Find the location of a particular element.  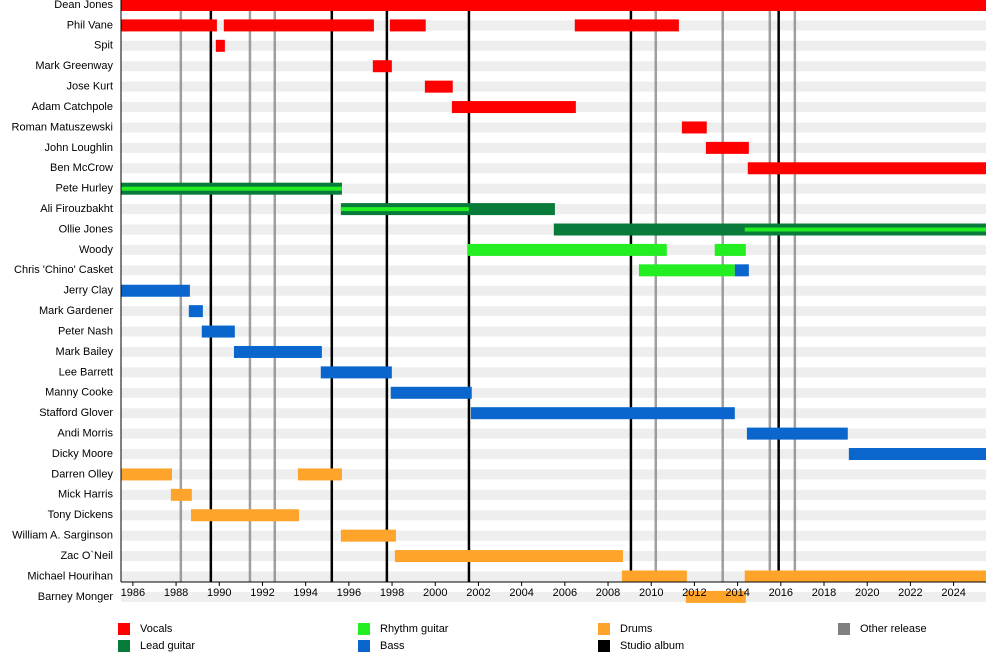

x-tick-label: 2000 is located at coordinates (435, 593).